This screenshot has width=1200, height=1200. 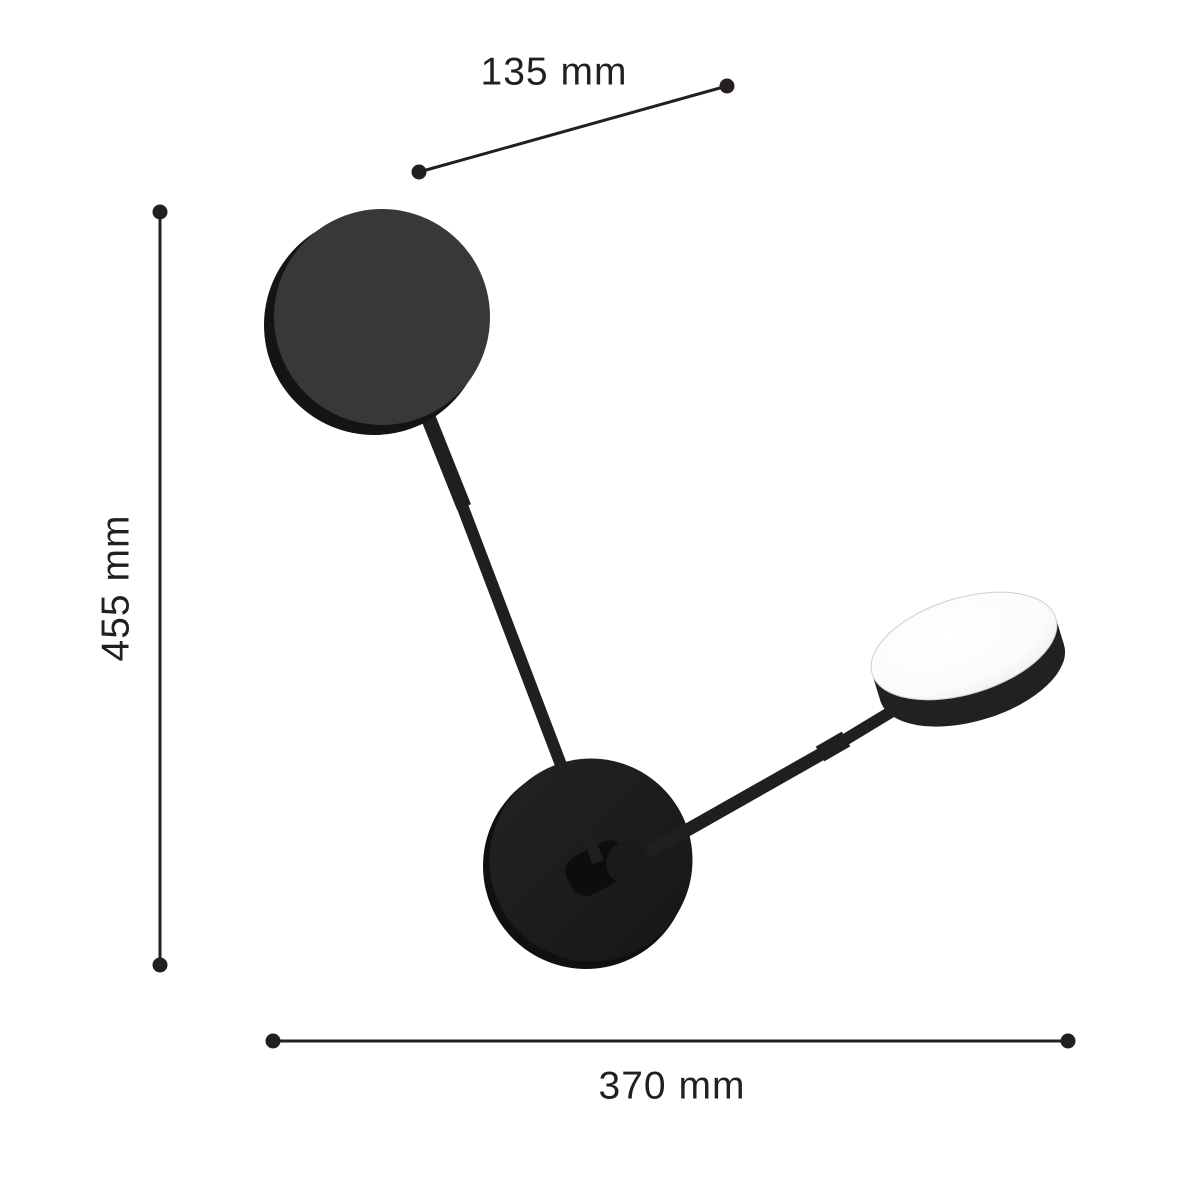 I want to click on upper-arm-lower-rod, so click(x=529, y=681).